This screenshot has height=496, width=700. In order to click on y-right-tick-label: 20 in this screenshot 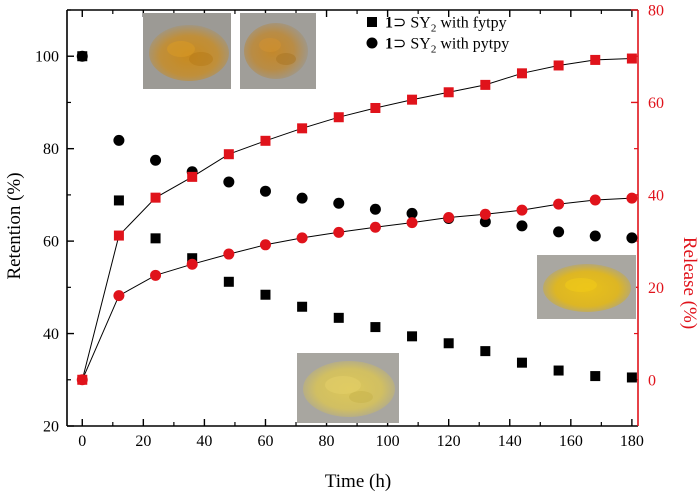, I will do `click(656, 288)`.